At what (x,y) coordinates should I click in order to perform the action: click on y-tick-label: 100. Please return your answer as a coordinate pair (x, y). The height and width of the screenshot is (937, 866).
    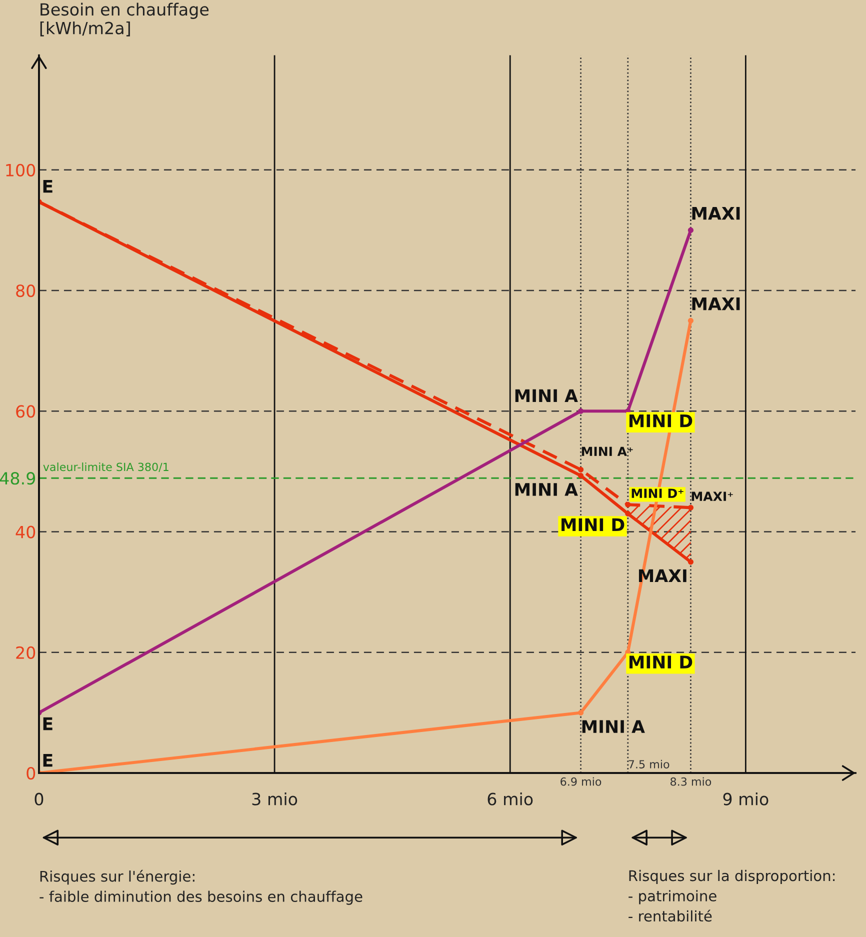
    Looking at the image, I should click on (21, 170).